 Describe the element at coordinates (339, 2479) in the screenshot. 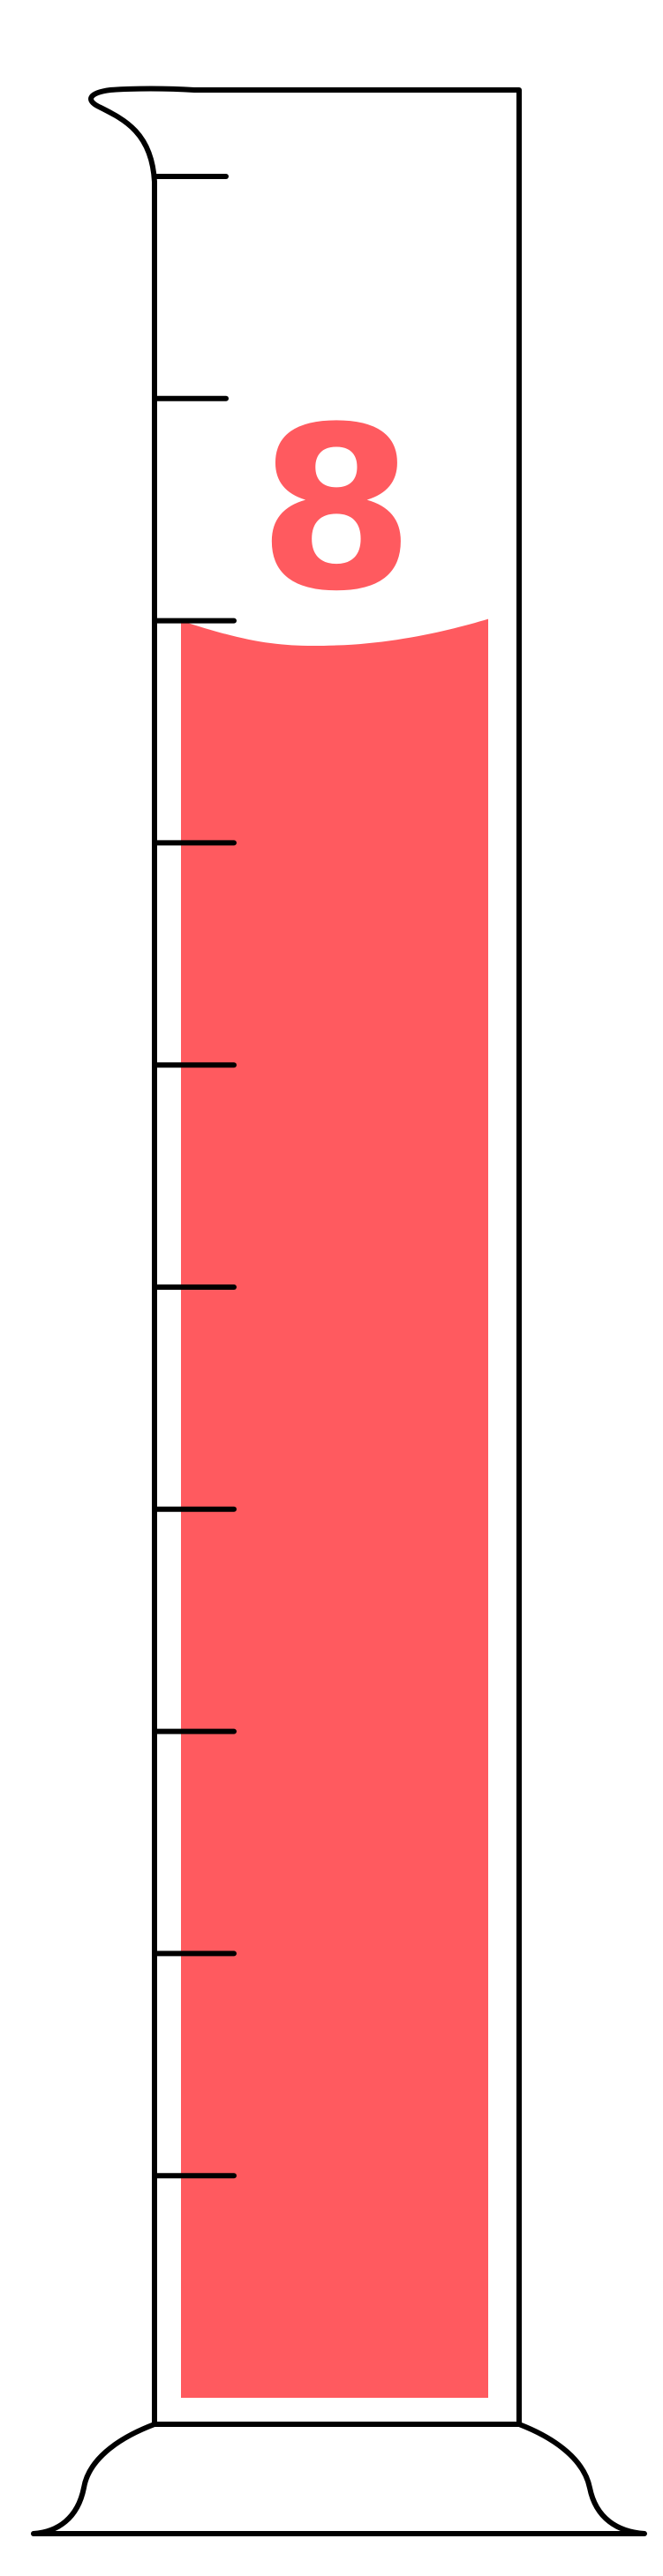

I see `cylinder-base` at that location.